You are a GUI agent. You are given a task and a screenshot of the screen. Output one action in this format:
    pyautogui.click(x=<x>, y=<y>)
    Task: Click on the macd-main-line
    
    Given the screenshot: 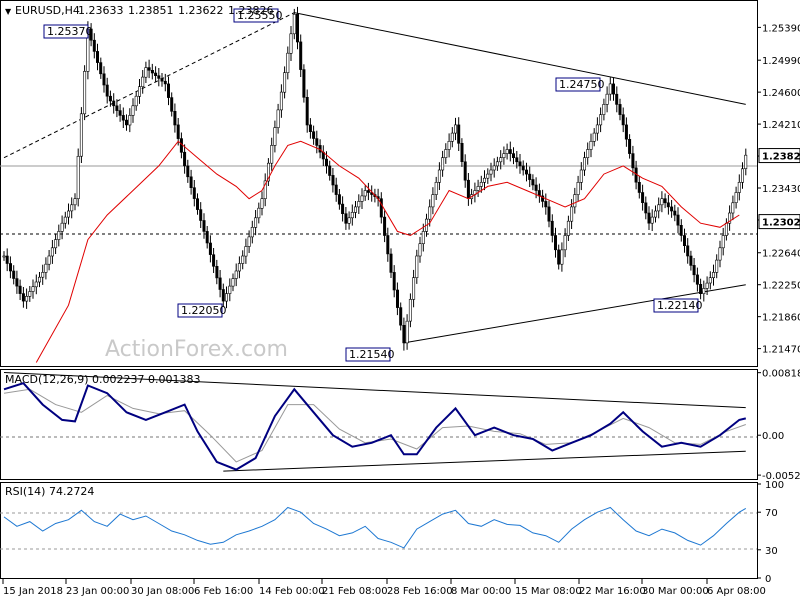 What is the action you would take?
    pyautogui.click(x=375, y=426)
    